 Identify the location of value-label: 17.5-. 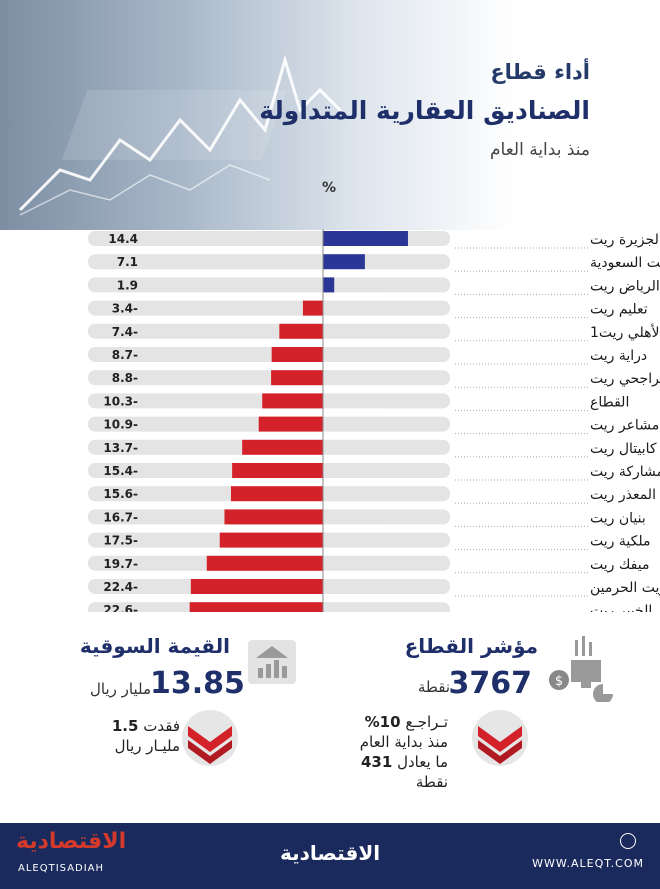
(120, 541).